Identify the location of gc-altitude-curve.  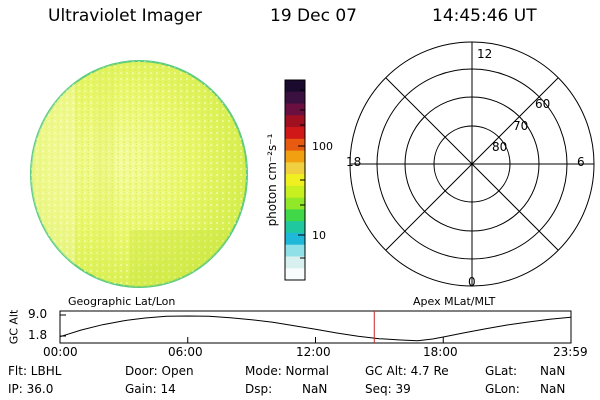
(315, 328).